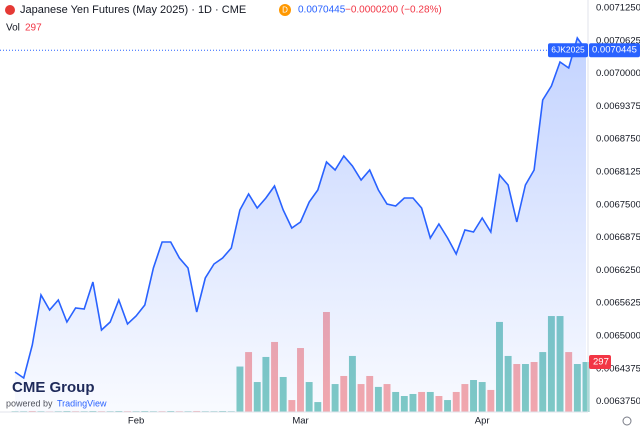  I want to click on x-tick-label: Mar, so click(300, 421).